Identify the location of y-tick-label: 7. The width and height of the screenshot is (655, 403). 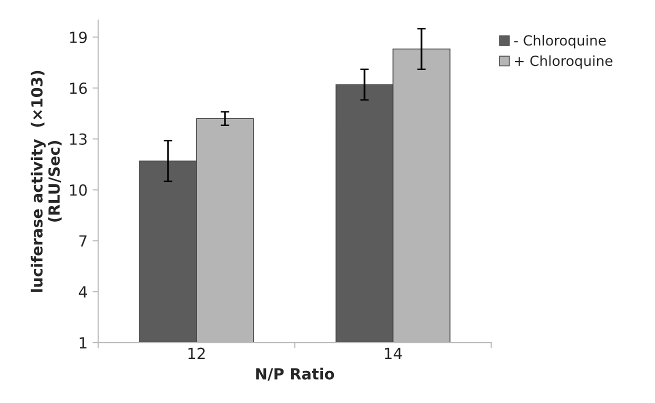
(83, 241).